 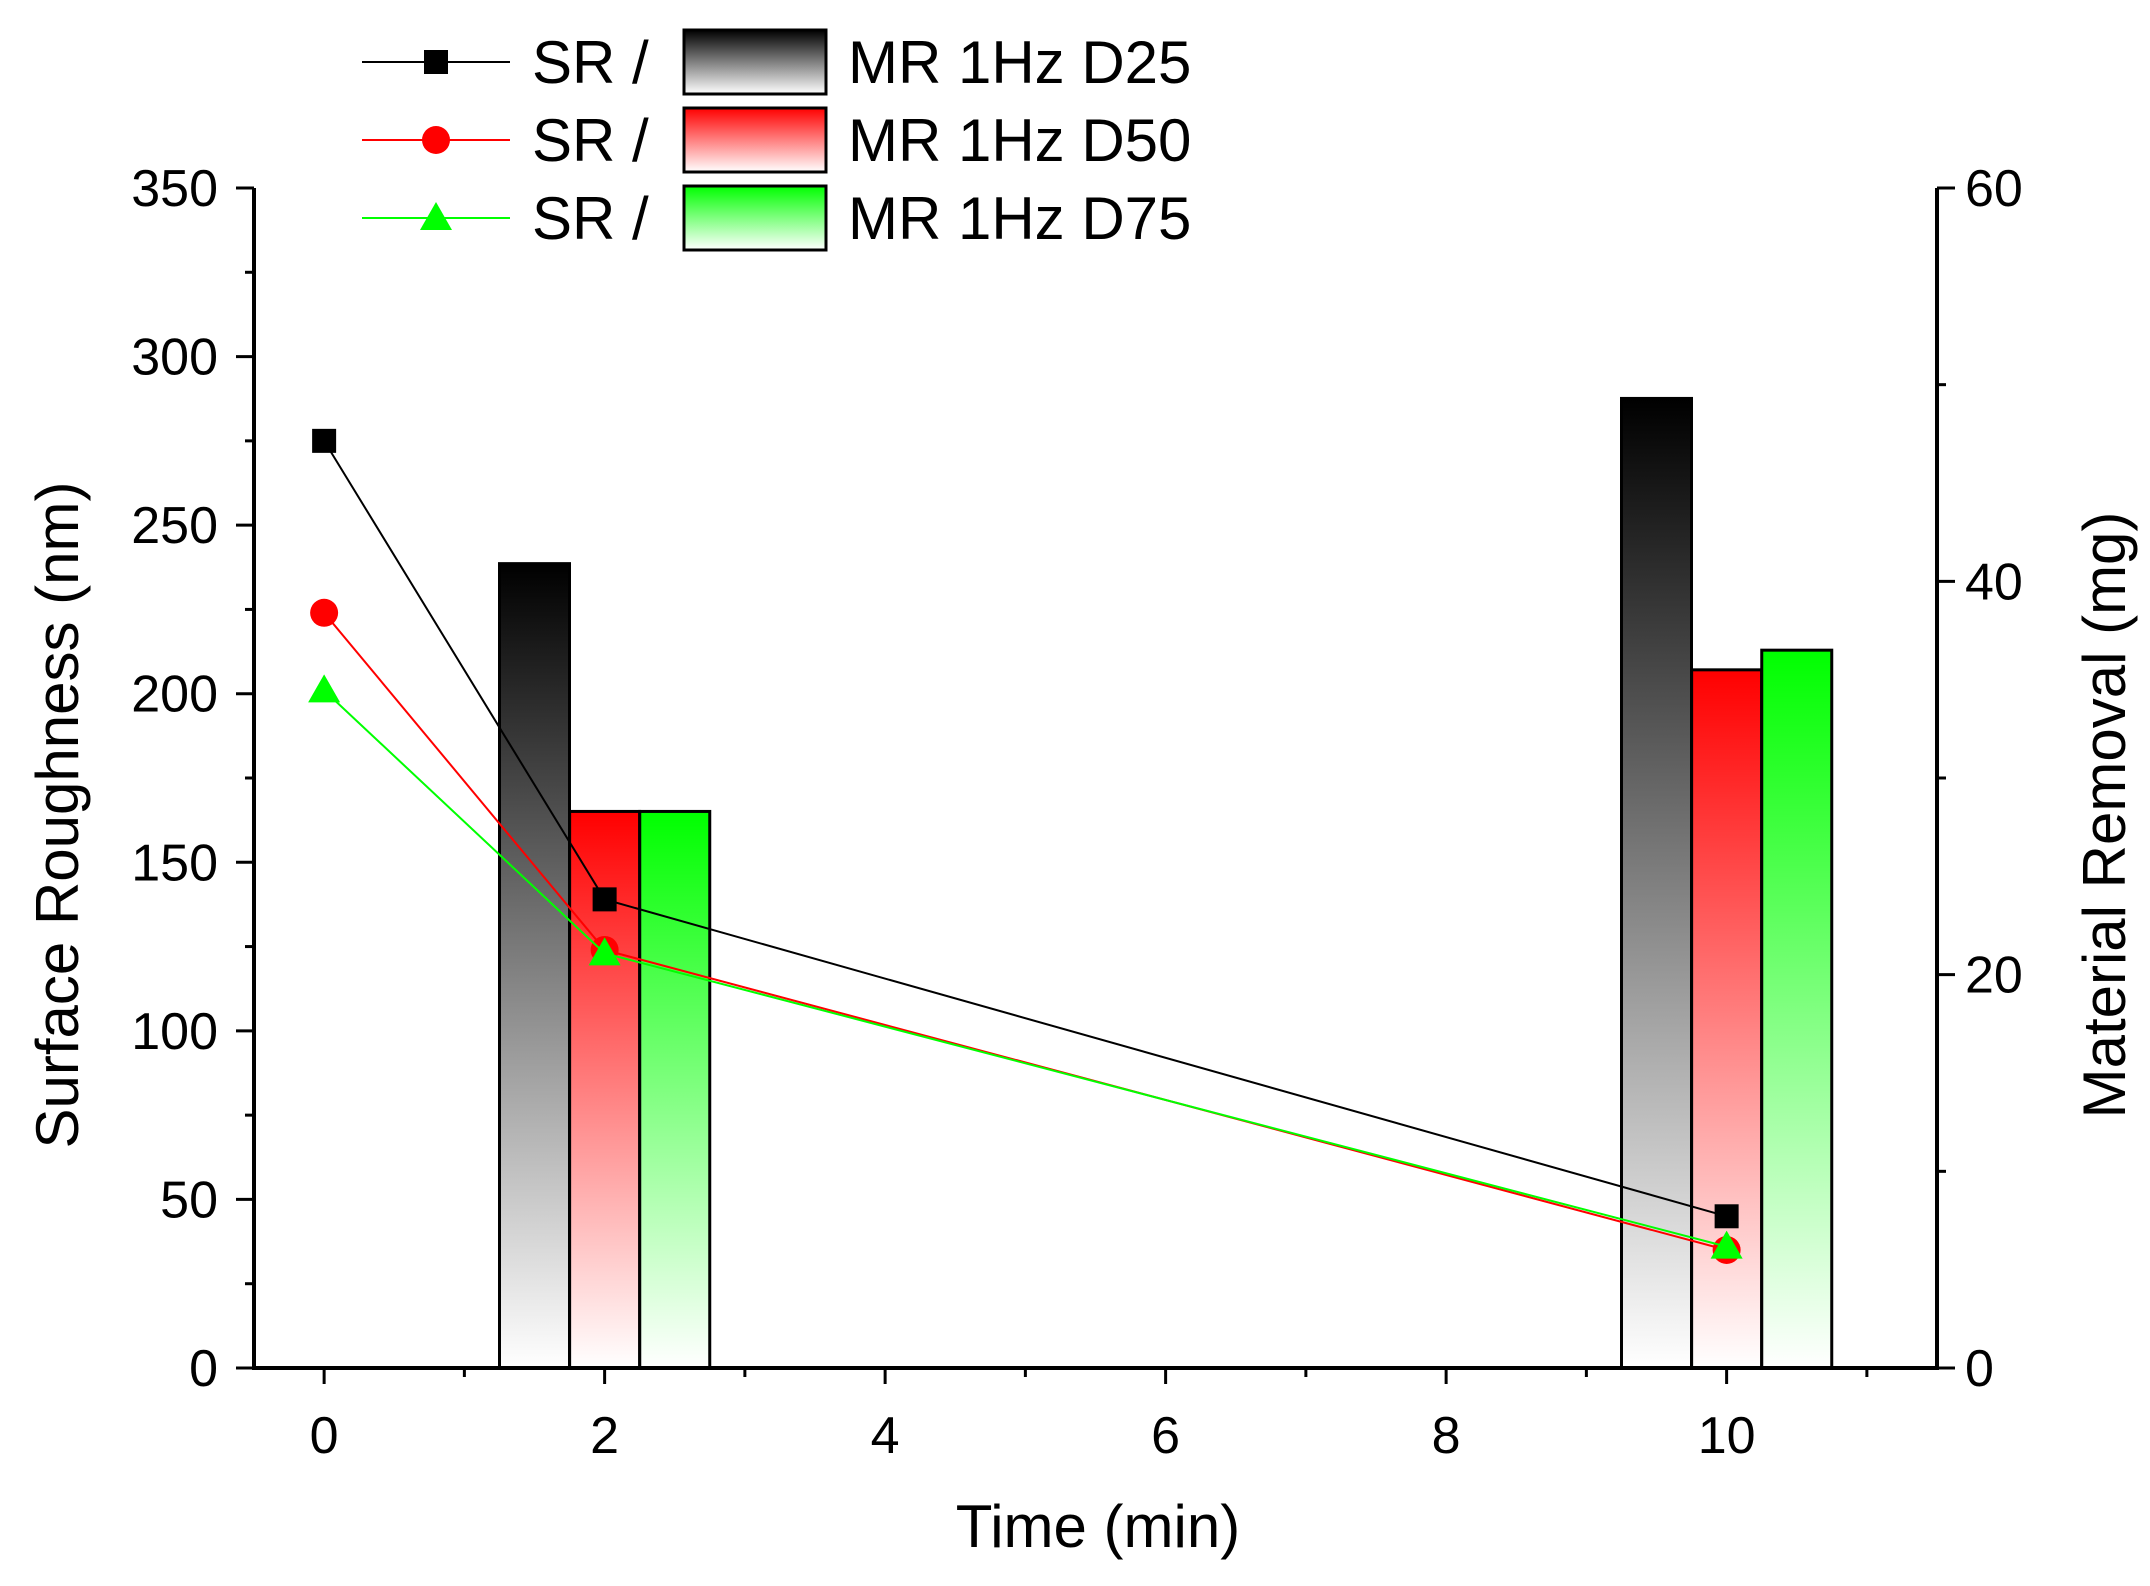 What do you see at coordinates (1019, 218) in the screenshot?
I see `legend-label-2: MR 1Hz D75` at bounding box center [1019, 218].